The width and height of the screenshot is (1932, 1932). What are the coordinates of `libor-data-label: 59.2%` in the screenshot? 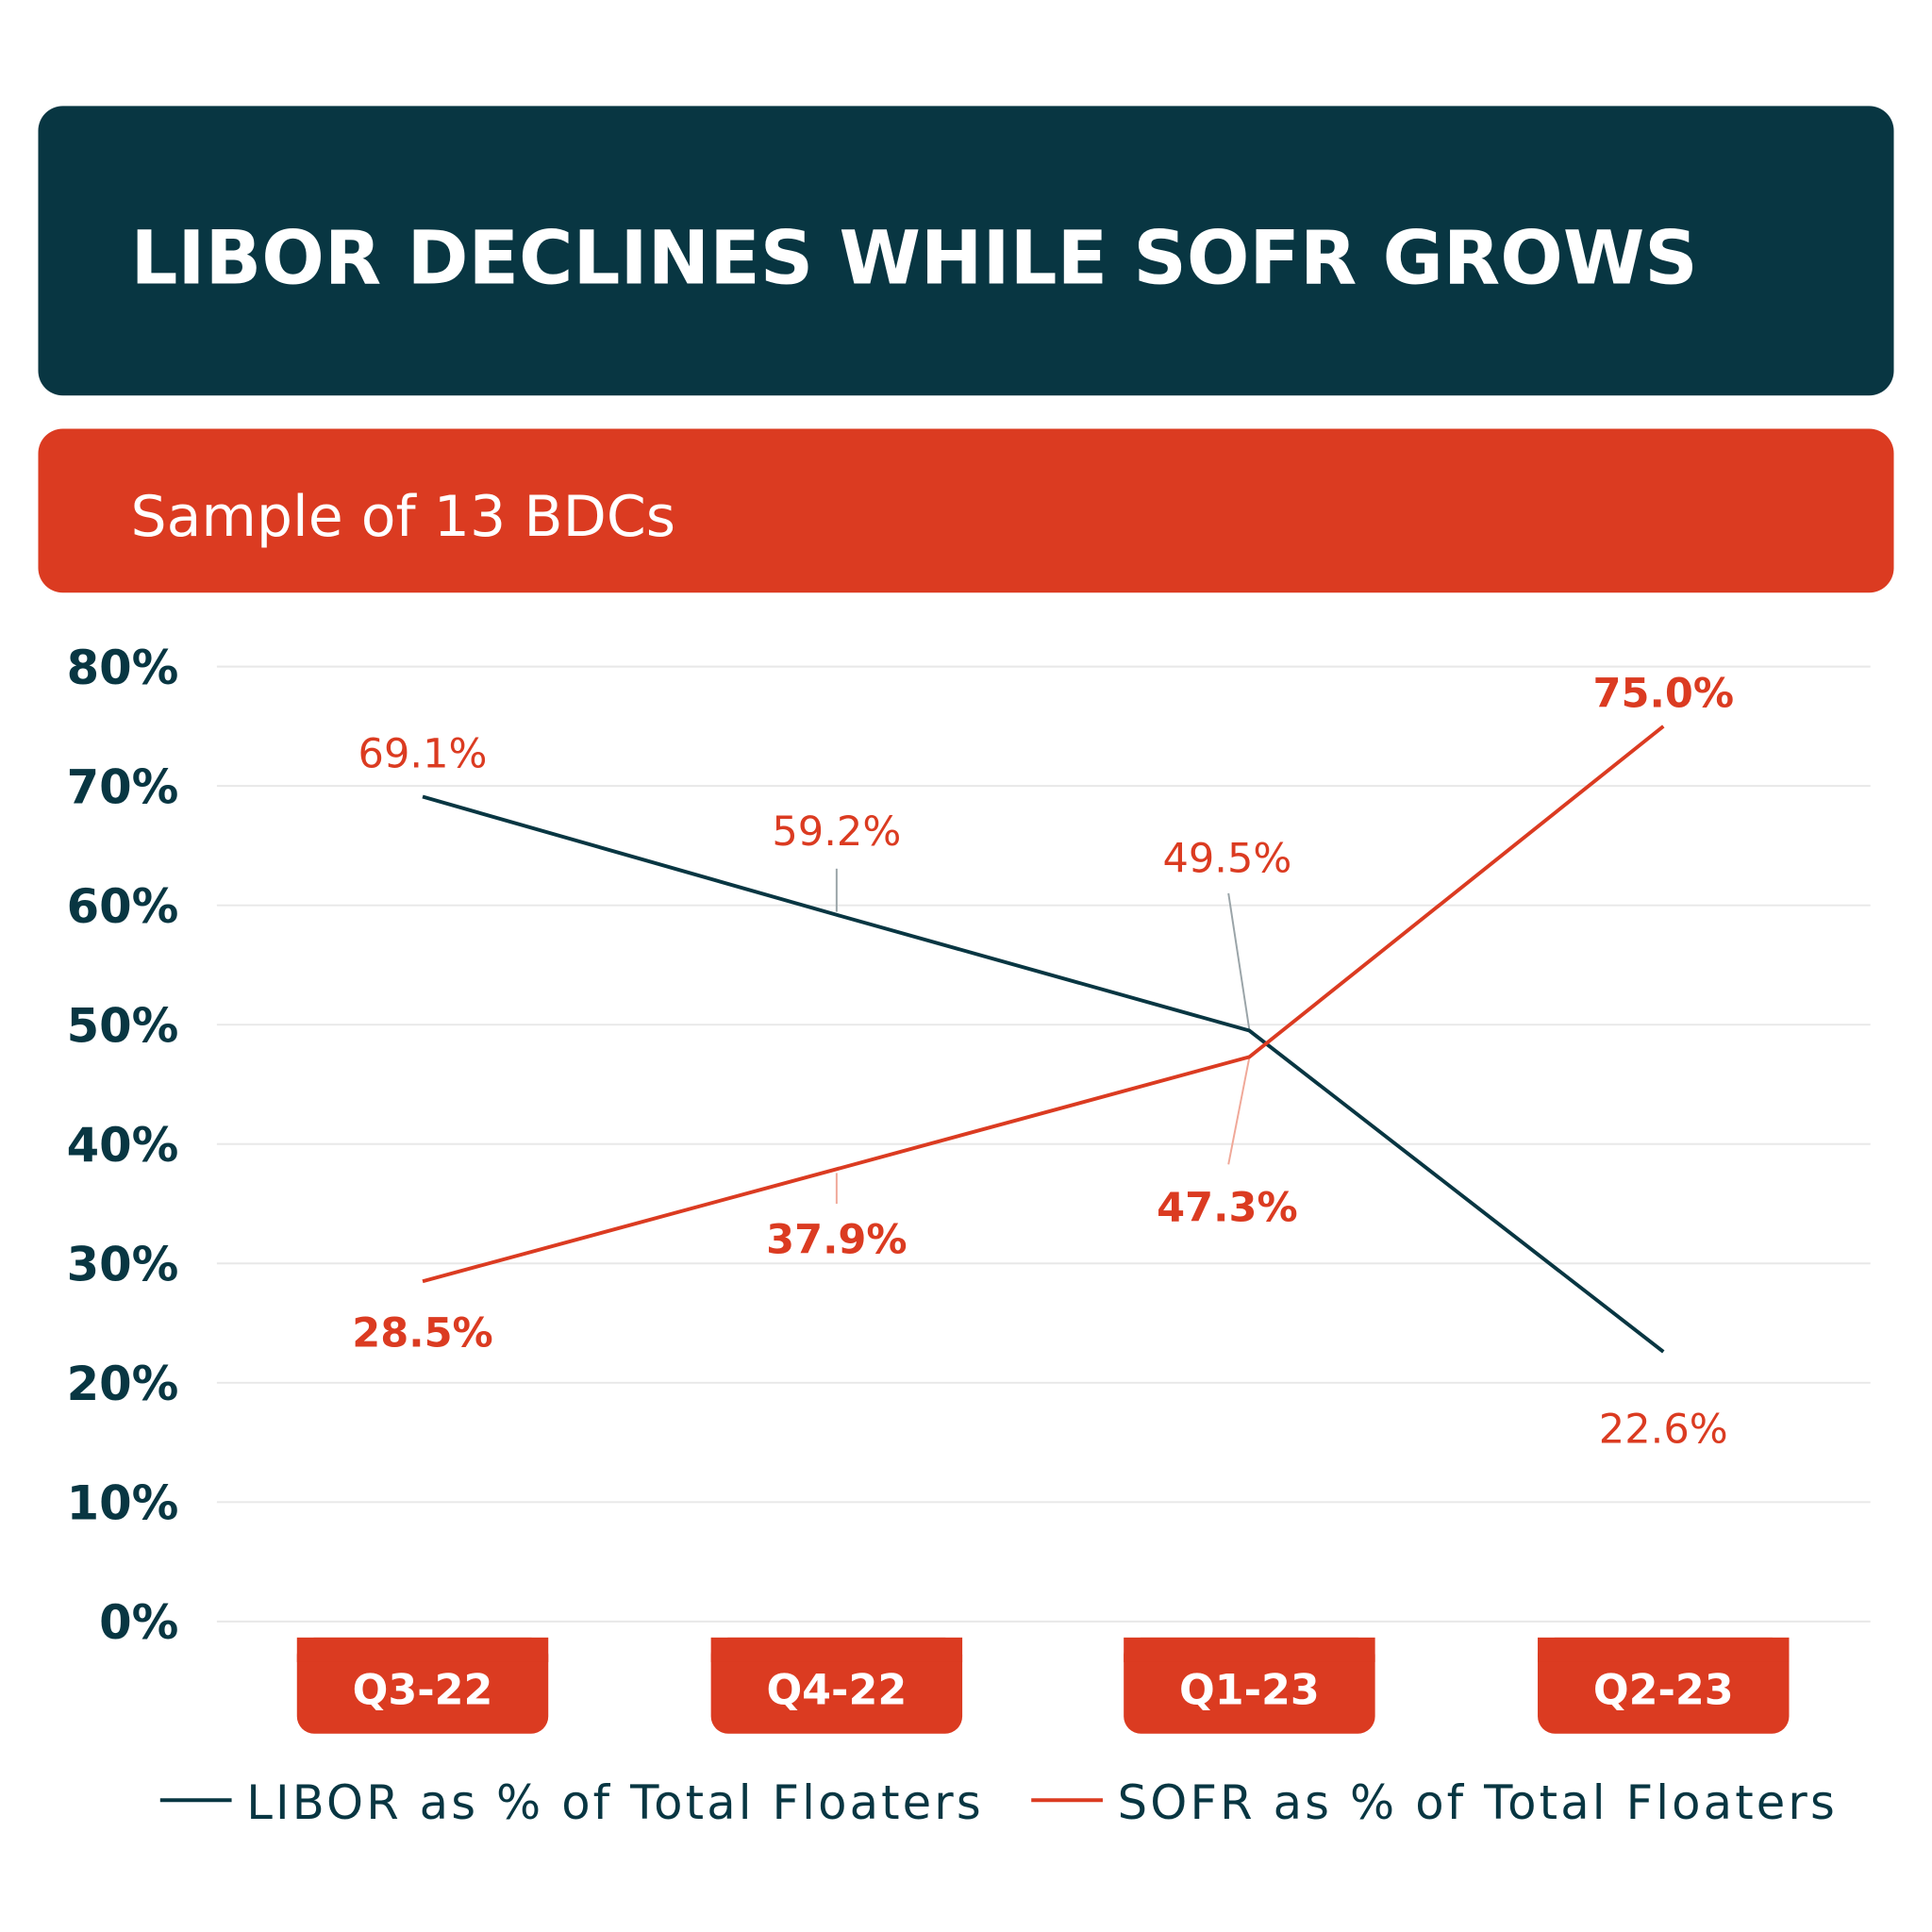 It's located at (837, 832).